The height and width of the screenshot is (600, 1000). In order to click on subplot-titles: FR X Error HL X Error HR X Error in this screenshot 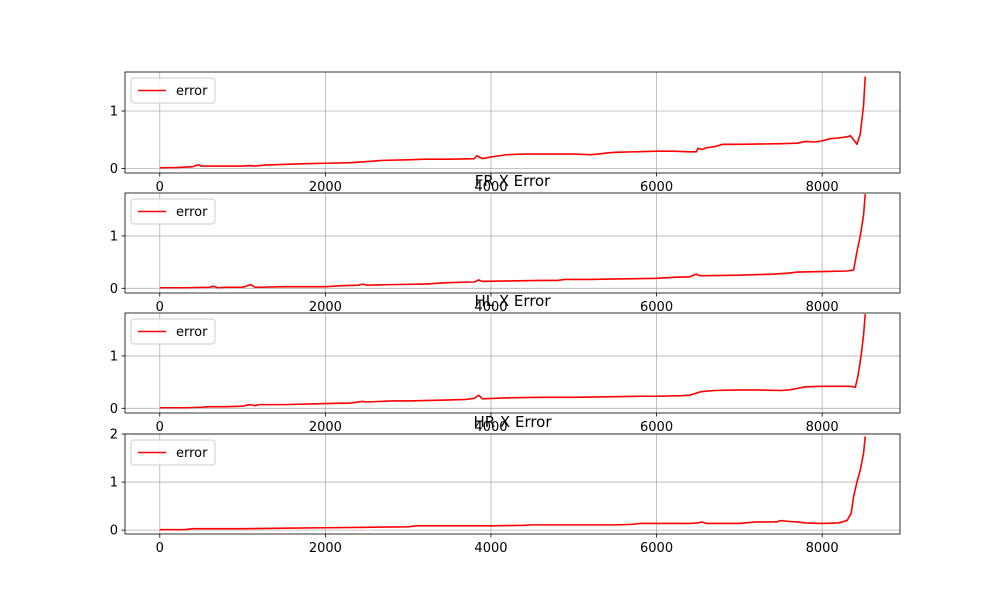, I will do `click(512, 301)`.